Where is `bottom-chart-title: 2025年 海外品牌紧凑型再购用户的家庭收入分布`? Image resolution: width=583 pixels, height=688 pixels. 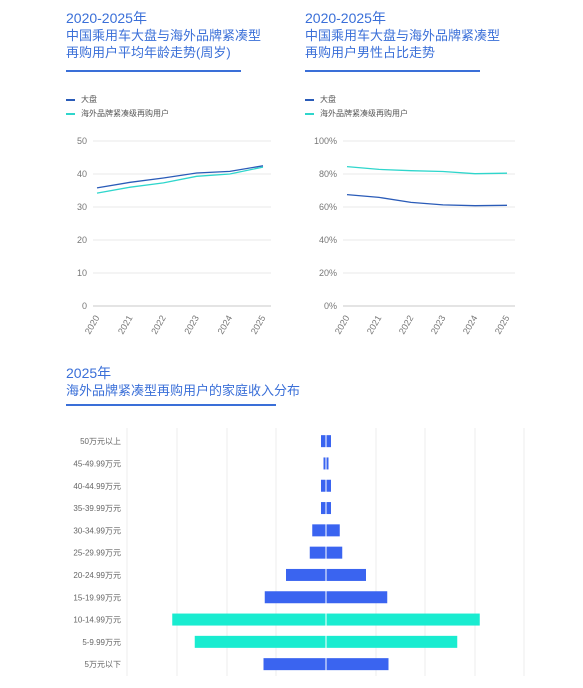
bottom-chart-title: 2025年 海外品牌紧凑型再购用户的家庭收入分布 is located at coordinates (183, 382).